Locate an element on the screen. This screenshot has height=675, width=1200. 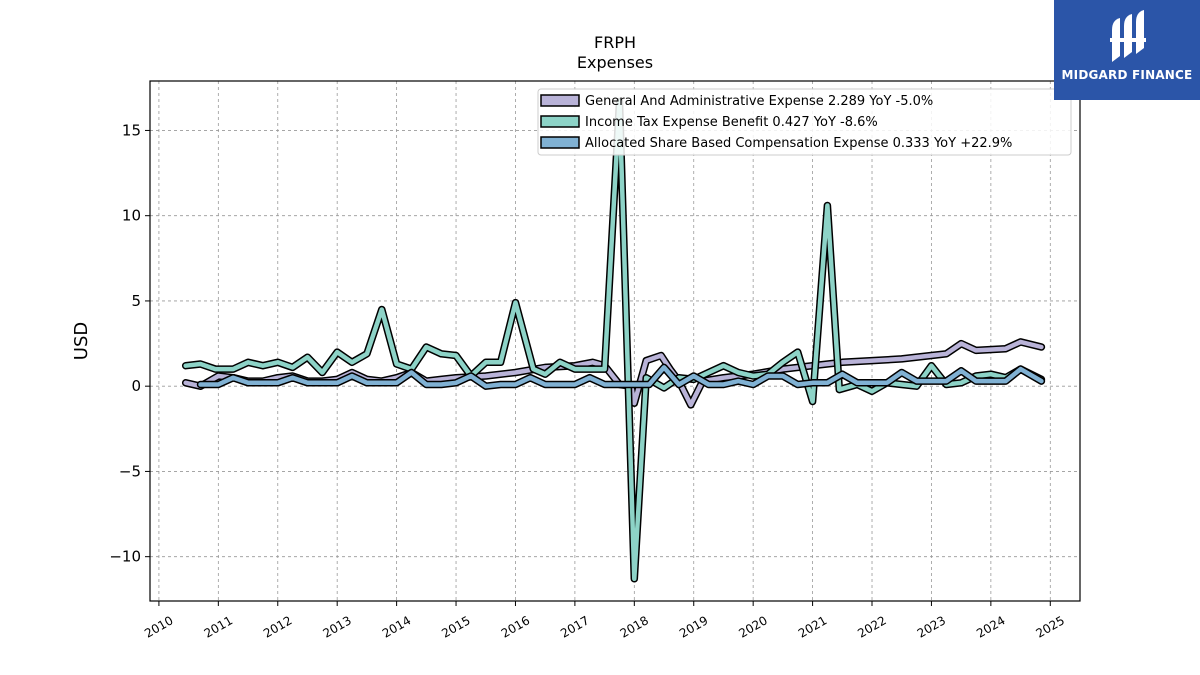
y-tick-label: 15 is located at coordinates (131, 130).